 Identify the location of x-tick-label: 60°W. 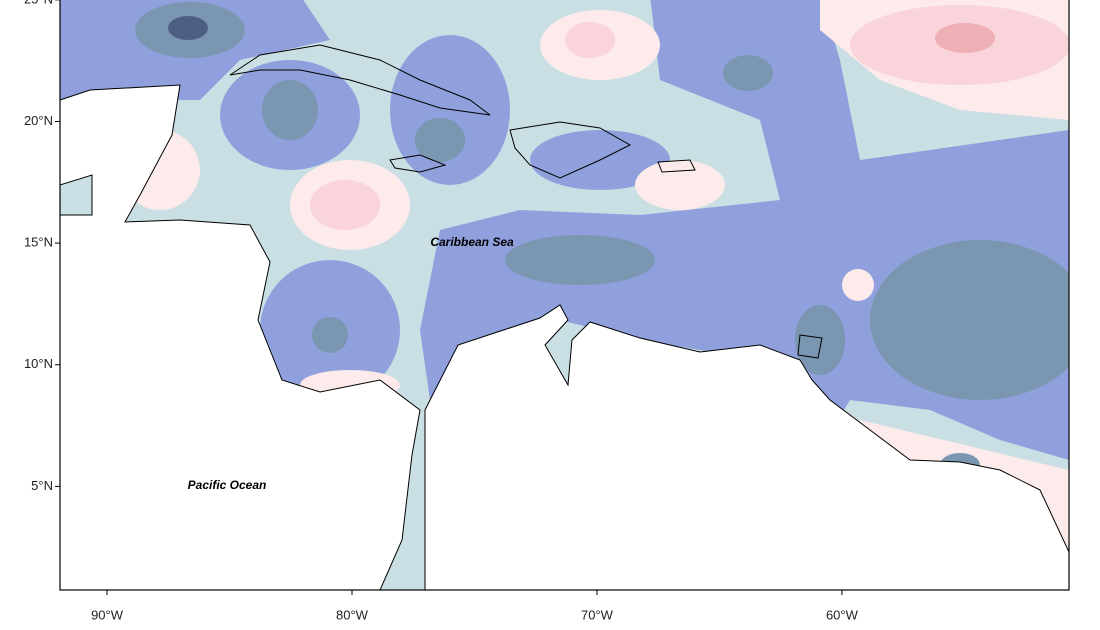
(842, 614).